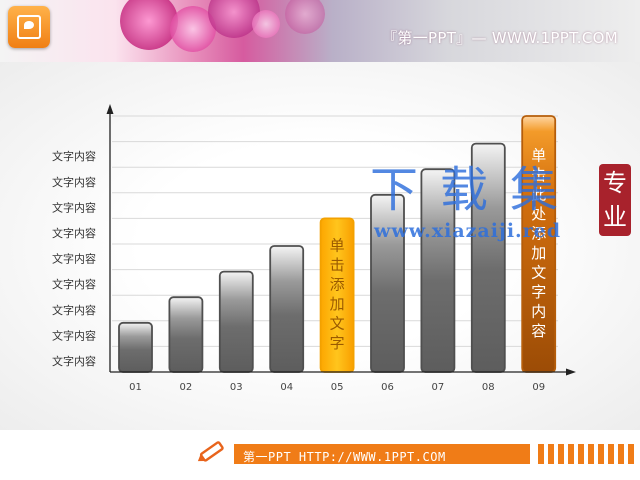 Image resolution: width=640 pixels, height=480 pixels. I want to click on x-tick-label: 04, so click(286, 387).